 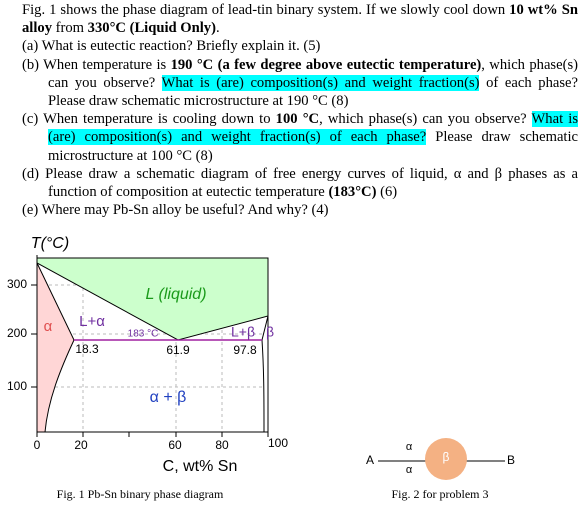 What do you see at coordinates (278, 443) in the screenshot?
I see `x-tick-label: 100` at bounding box center [278, 443].